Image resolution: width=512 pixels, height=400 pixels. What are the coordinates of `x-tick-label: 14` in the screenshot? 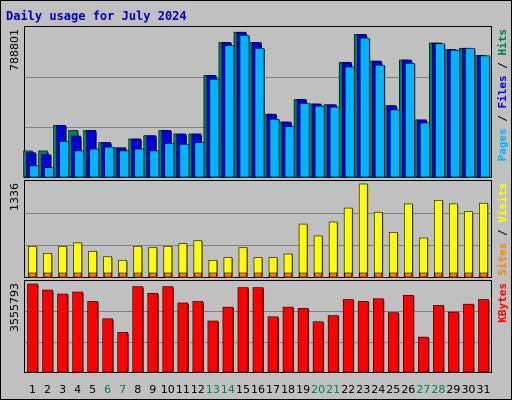 It's located at (228, 389).